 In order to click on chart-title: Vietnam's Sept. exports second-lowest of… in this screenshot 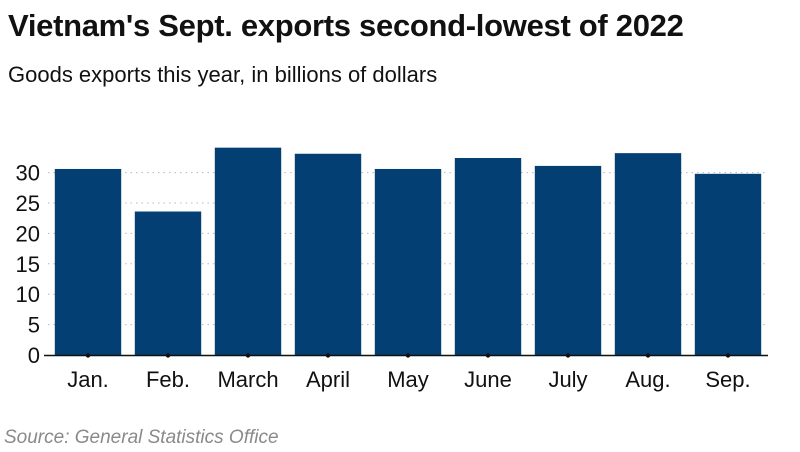, I will do `click(346, 25)`.